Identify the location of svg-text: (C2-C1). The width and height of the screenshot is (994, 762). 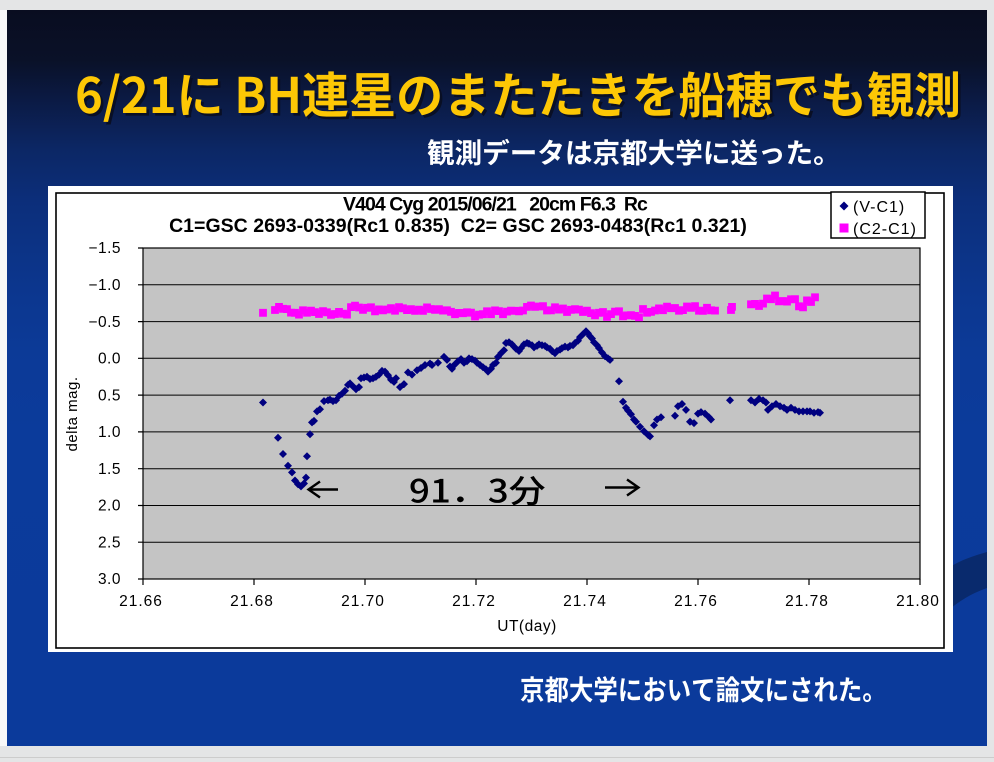
(885, 229).